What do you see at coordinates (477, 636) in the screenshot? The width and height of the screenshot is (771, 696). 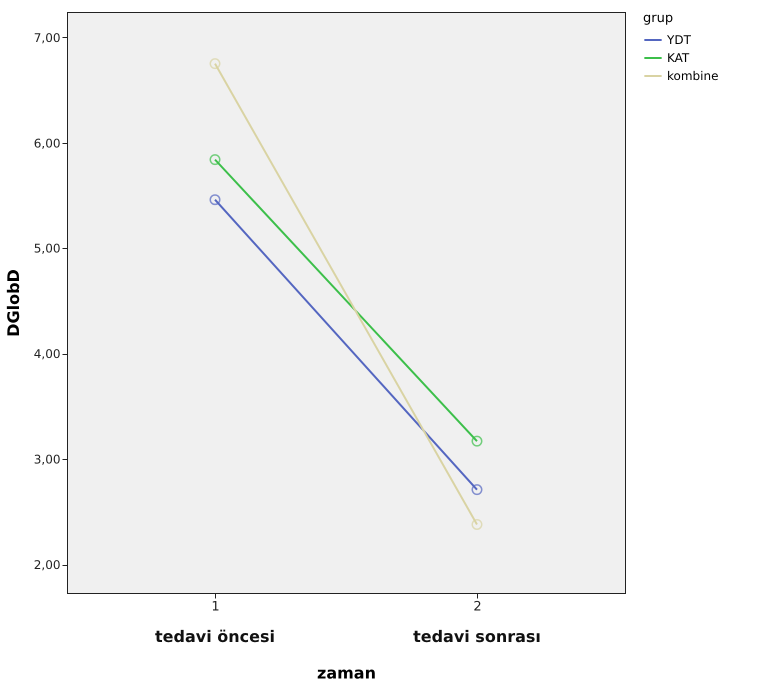 I see `text: tedavi sonrası` at bounding box center [477, 636].